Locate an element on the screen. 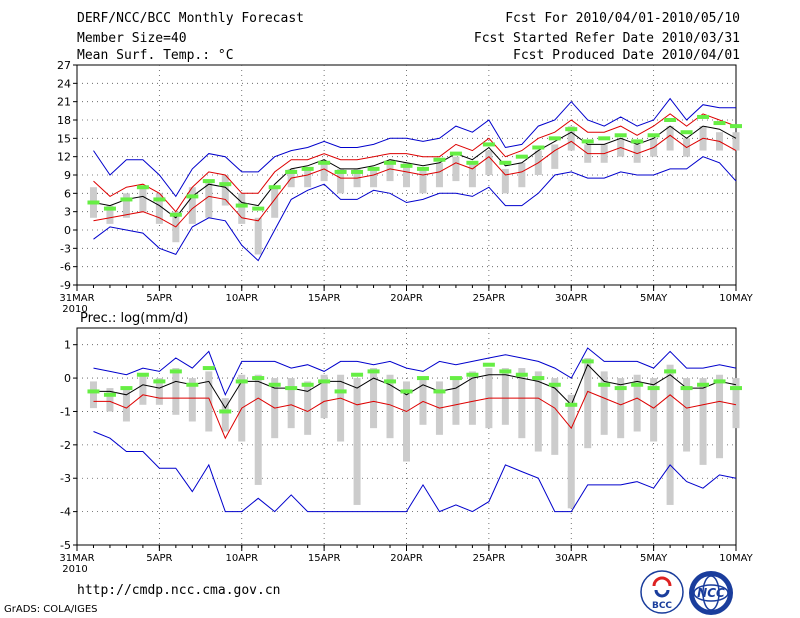 This screenshot has height=618, width=800. temp-x-tick-label: 15APR is located at coordinates (324, 298).